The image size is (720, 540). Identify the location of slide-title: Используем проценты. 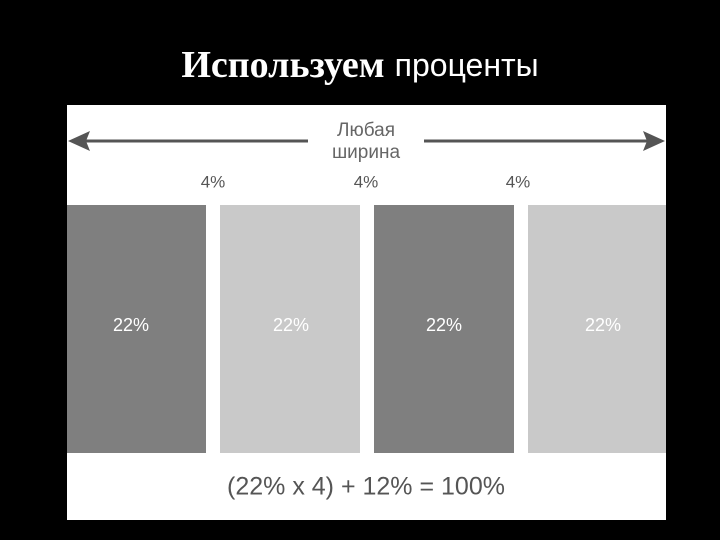
(359, 65).